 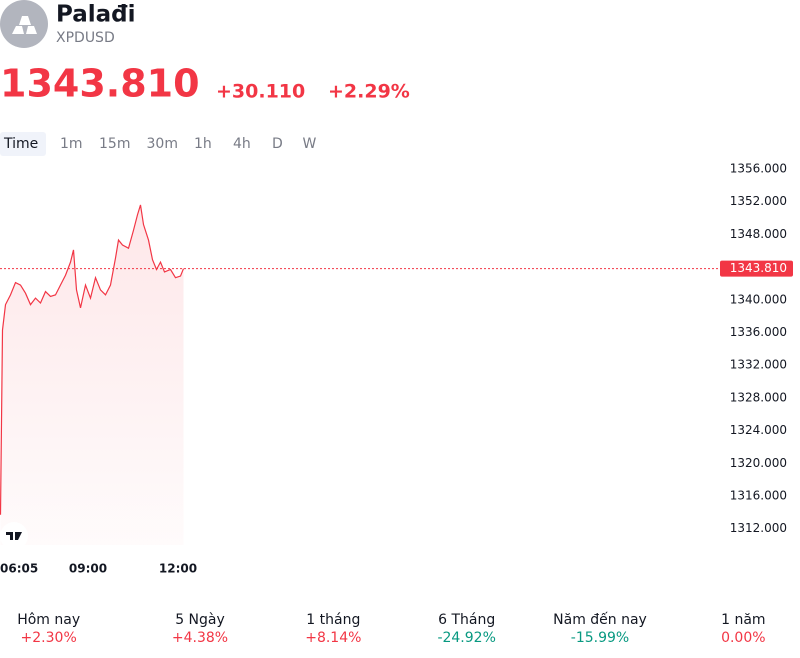 What do you see at coordinates (600, 619) in the screenshot?
I see `perf-label: Năm đến nay` at bounding box center [600, 619].